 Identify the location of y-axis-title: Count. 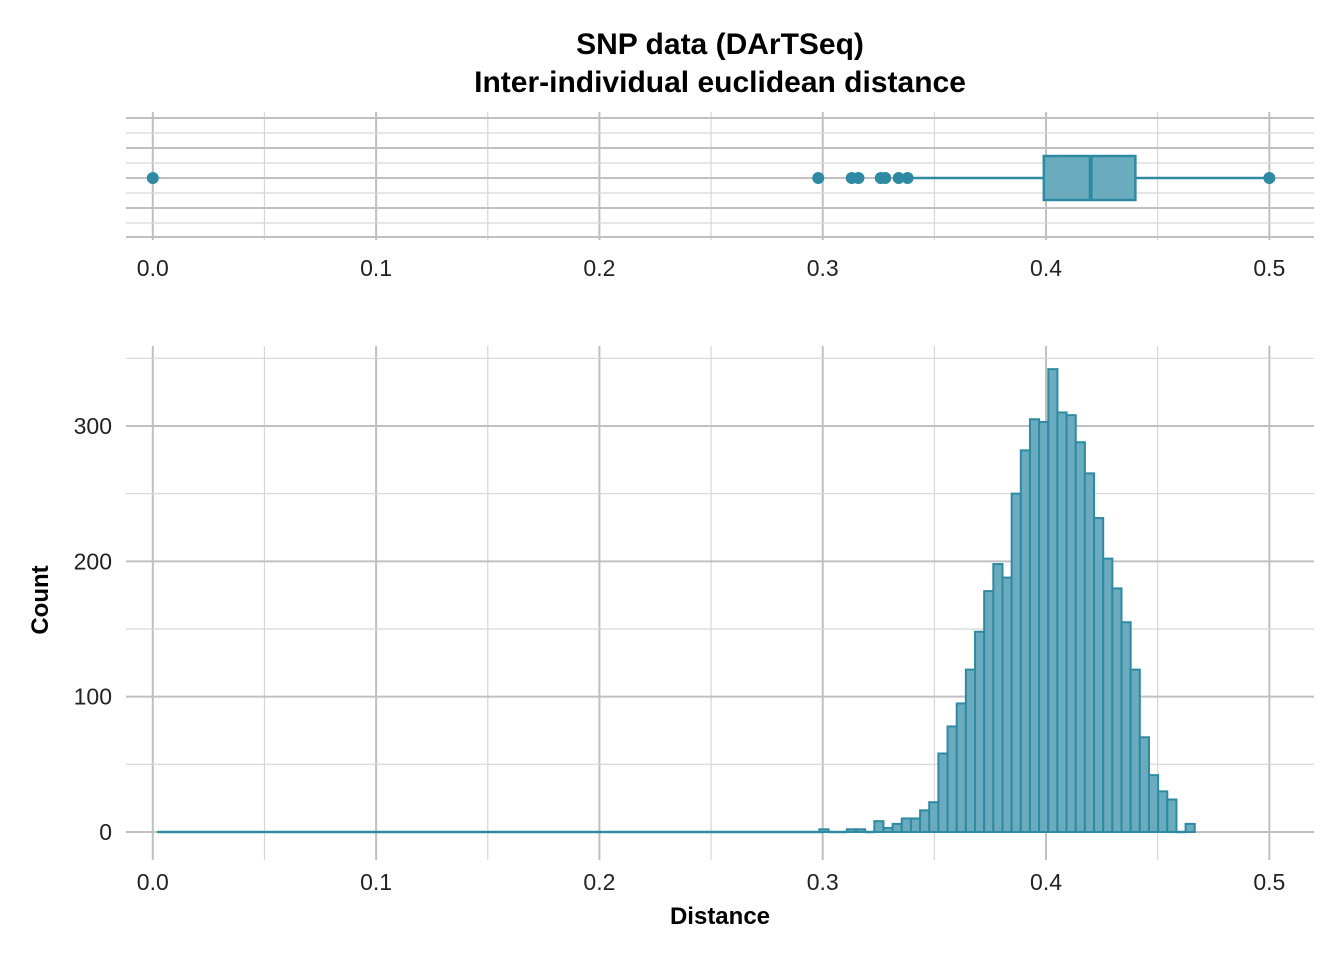
(40, 599).